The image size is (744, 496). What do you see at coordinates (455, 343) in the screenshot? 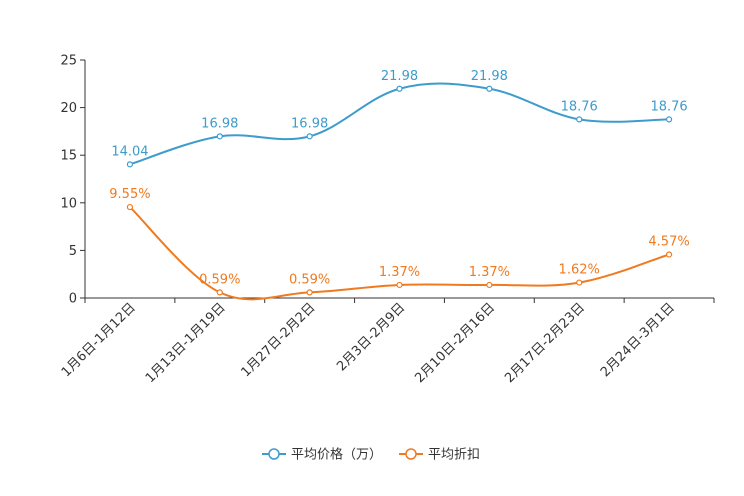
I see `x-tick-label: 2月10日-2月16日` at bounding box center [455, 343].